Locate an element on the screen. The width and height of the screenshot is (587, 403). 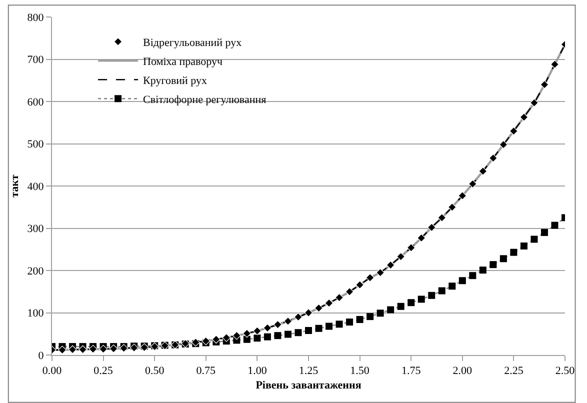
y-tick-label: 600 is located at coordinates (35, 102).